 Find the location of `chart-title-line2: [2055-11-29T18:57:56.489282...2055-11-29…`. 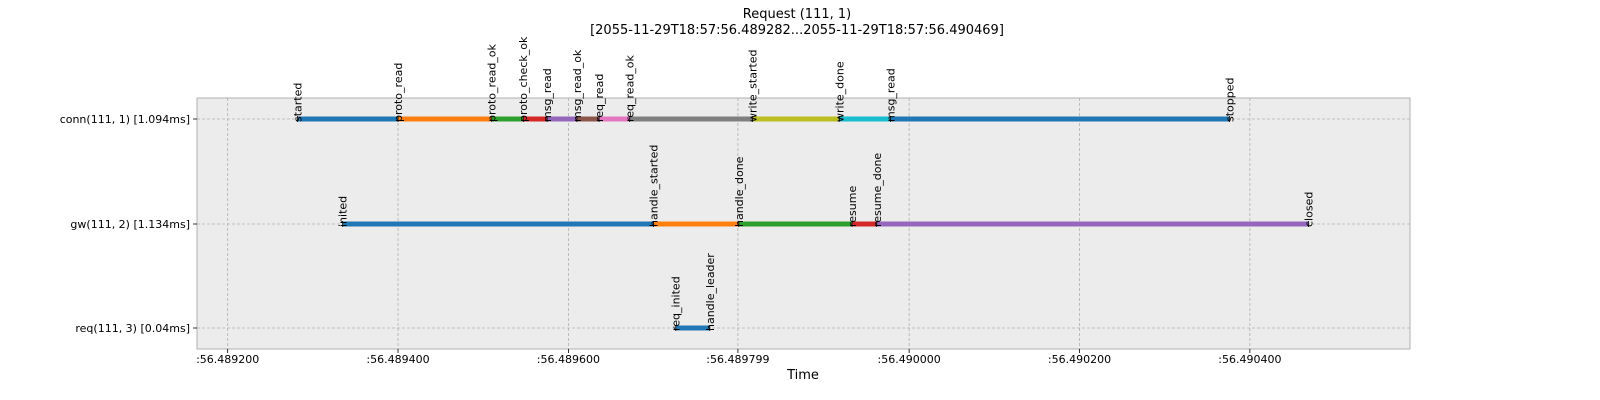

chart-title-line2: [2055-11-29T18:57:56.489282...2055-11-29… is located at coordinates (797, 30).